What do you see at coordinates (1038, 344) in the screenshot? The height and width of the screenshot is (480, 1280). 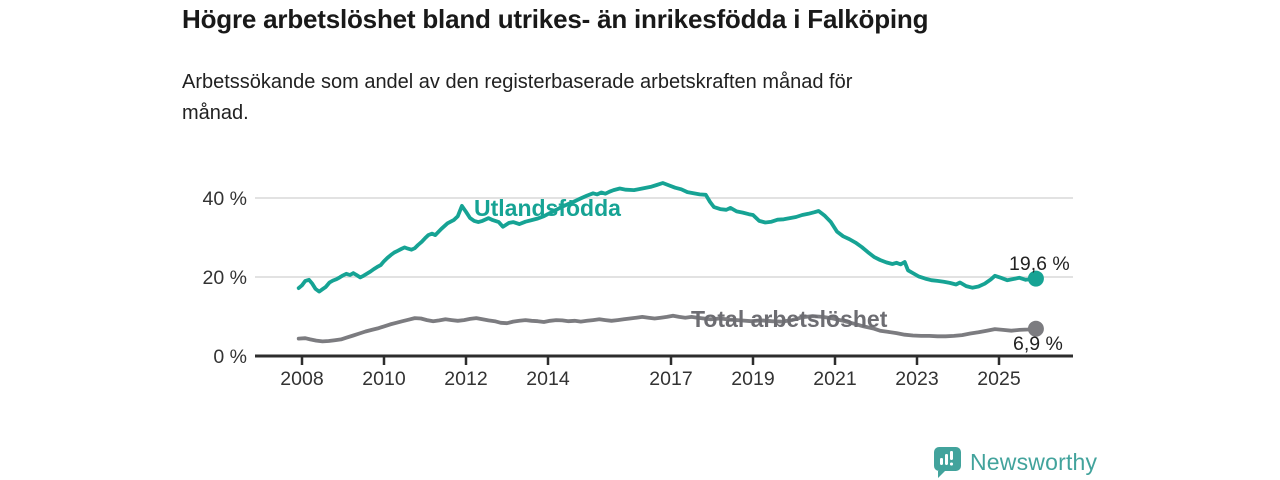 I see `end-value-label-total: 6,9 %` at bounding box center [1038, 344].